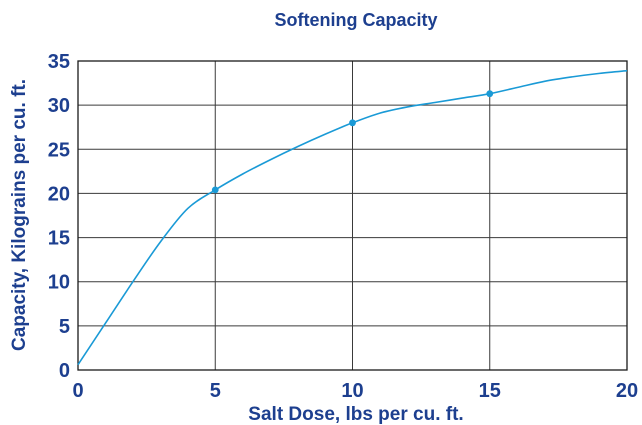  Describe the element at coordinates (215, 391) in the screenshot. I see `x-tick-label: 5` at that location.